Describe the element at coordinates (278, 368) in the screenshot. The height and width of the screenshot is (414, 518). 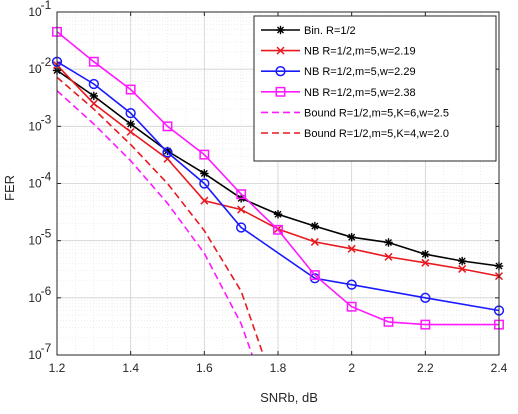
I see `x-tick-label: 1.8` at that location.